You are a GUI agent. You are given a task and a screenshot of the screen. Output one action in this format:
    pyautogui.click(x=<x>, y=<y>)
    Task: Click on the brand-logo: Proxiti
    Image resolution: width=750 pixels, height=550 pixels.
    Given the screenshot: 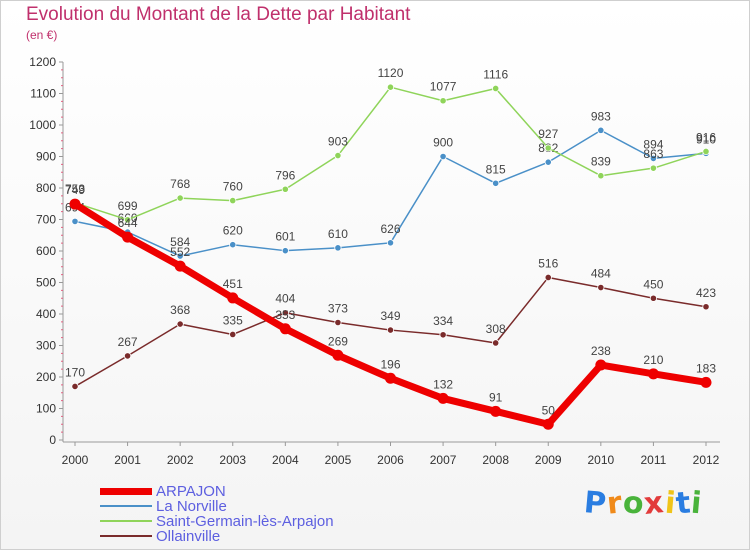 What is the action you would take?
    pyautogui.click(x=643, y=503)
    